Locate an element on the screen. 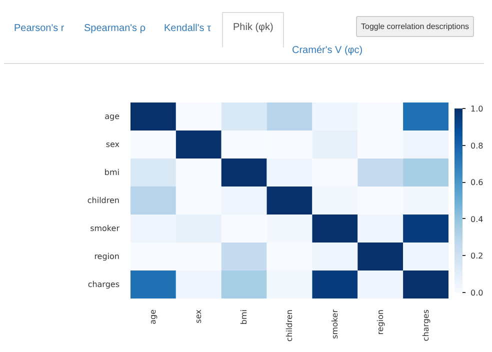 The height and width of the screenshot is (352, 492). x-tick-label: bmi is located at coordinates (244, 317).